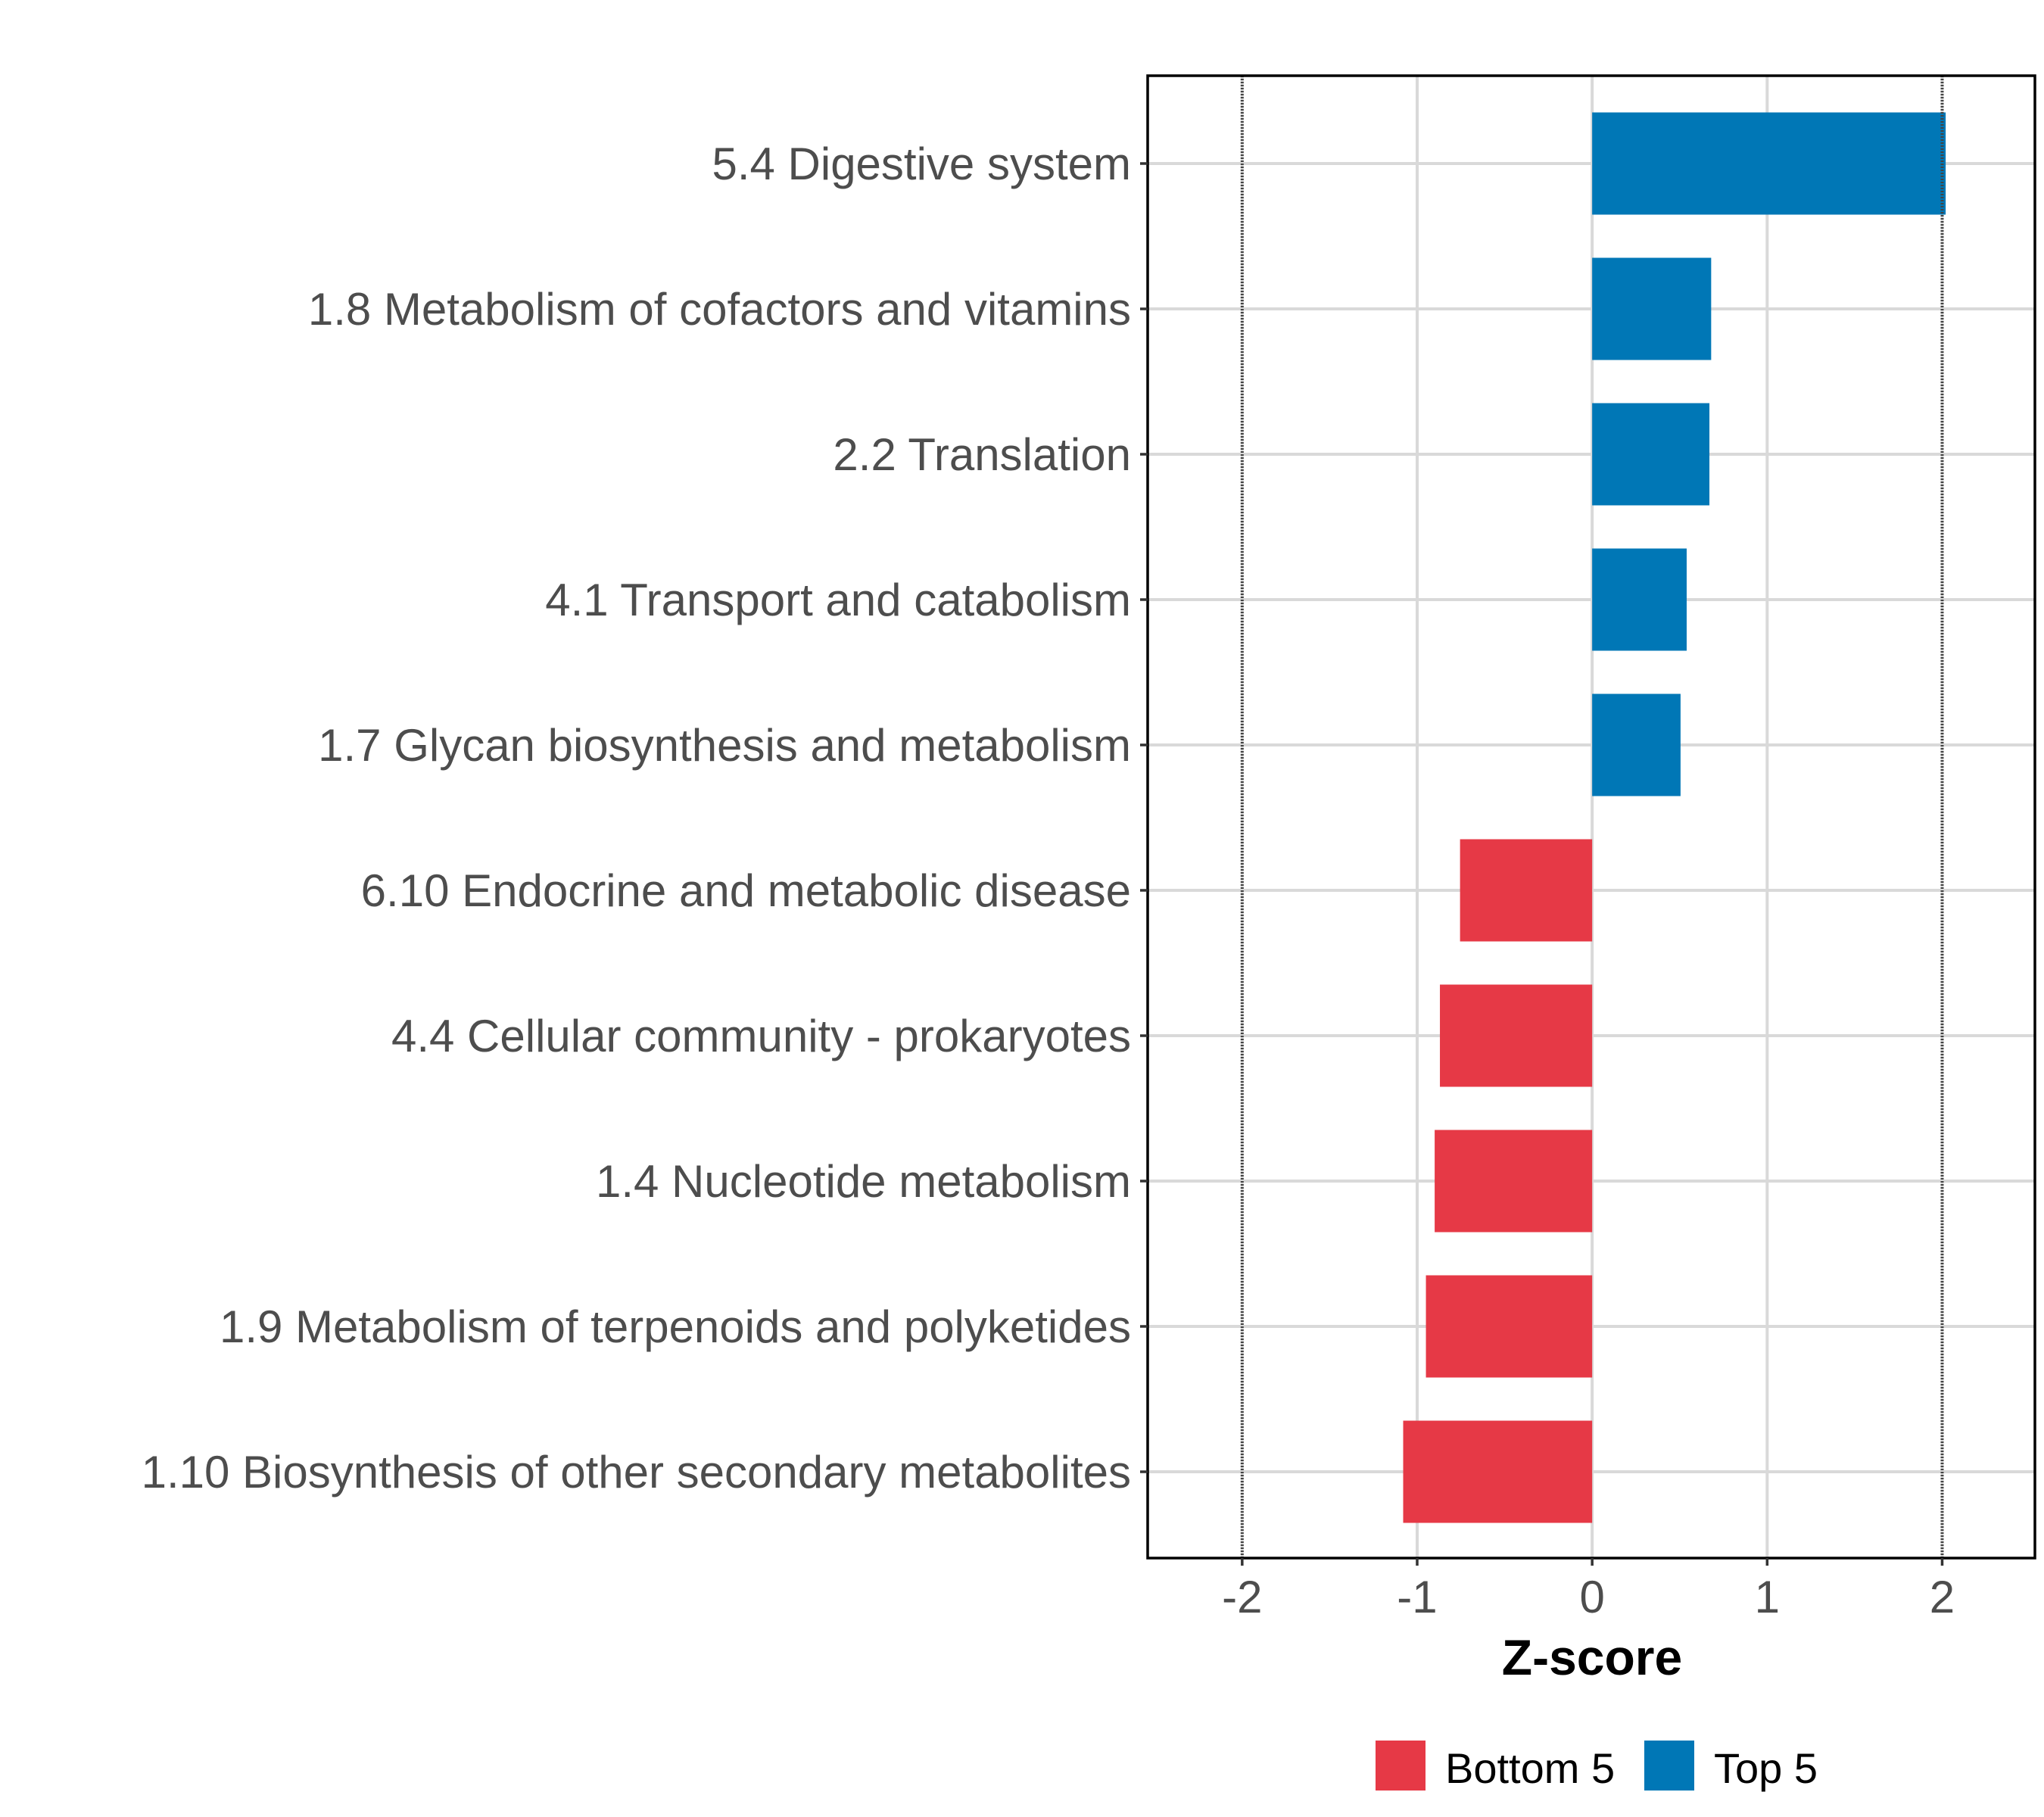  I want to click on legend-label-bottom5: Bottom 5, so click(1530, 1768).